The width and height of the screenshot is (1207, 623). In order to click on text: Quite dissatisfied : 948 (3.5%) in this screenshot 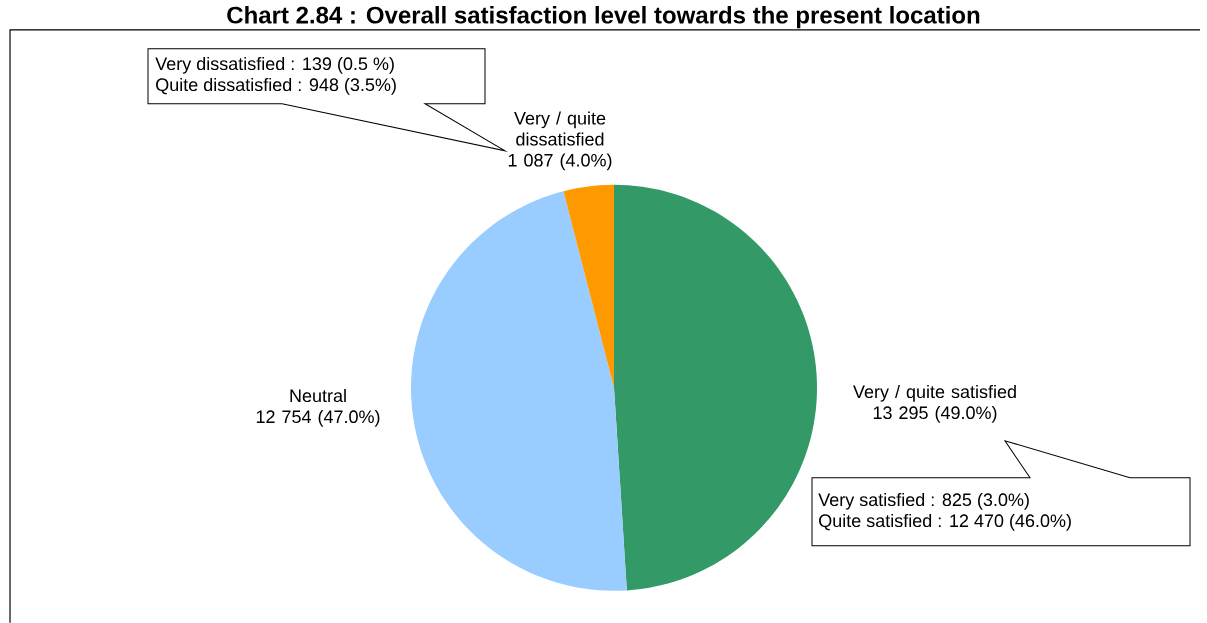, I will do `click(276, 86)`.